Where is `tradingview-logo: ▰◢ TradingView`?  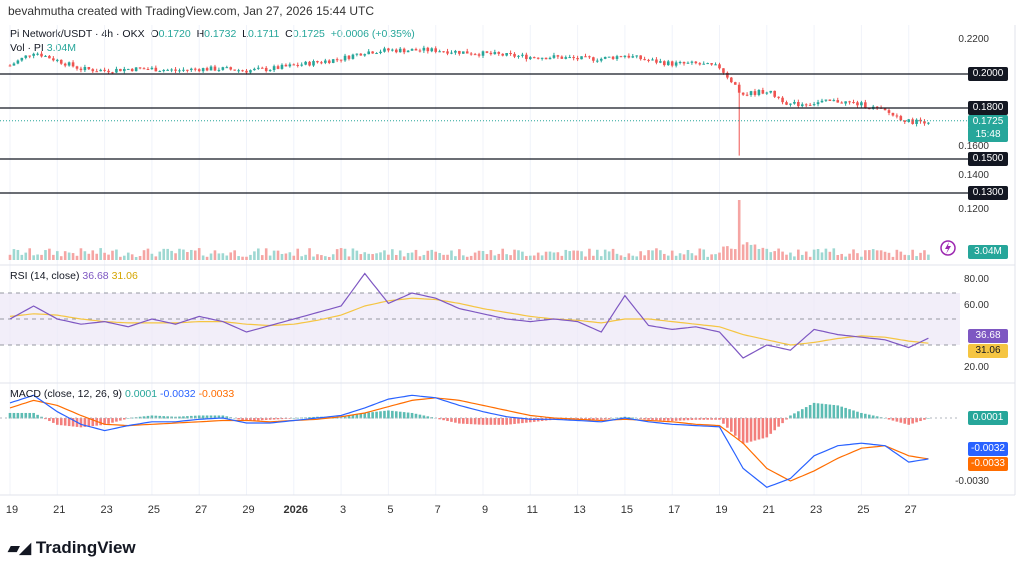 tradingview-logo: ▰◢ TradingView is located at coordinates (72, 548).